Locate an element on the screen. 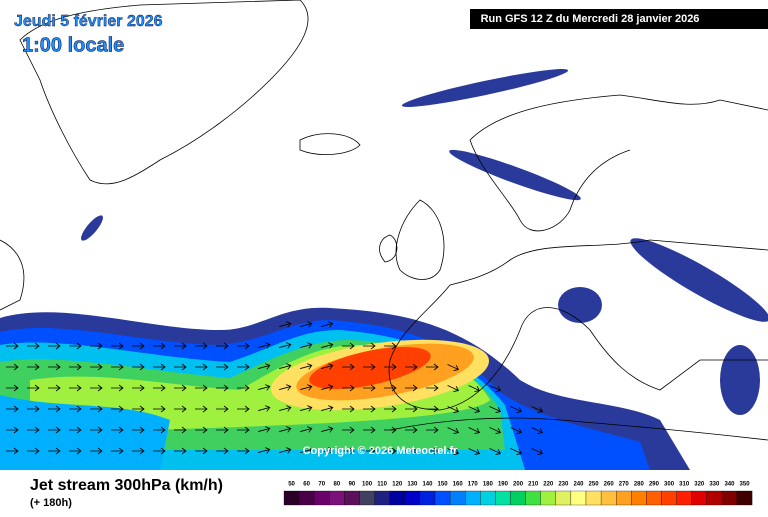  labrador is located at coordinates (12, 275).